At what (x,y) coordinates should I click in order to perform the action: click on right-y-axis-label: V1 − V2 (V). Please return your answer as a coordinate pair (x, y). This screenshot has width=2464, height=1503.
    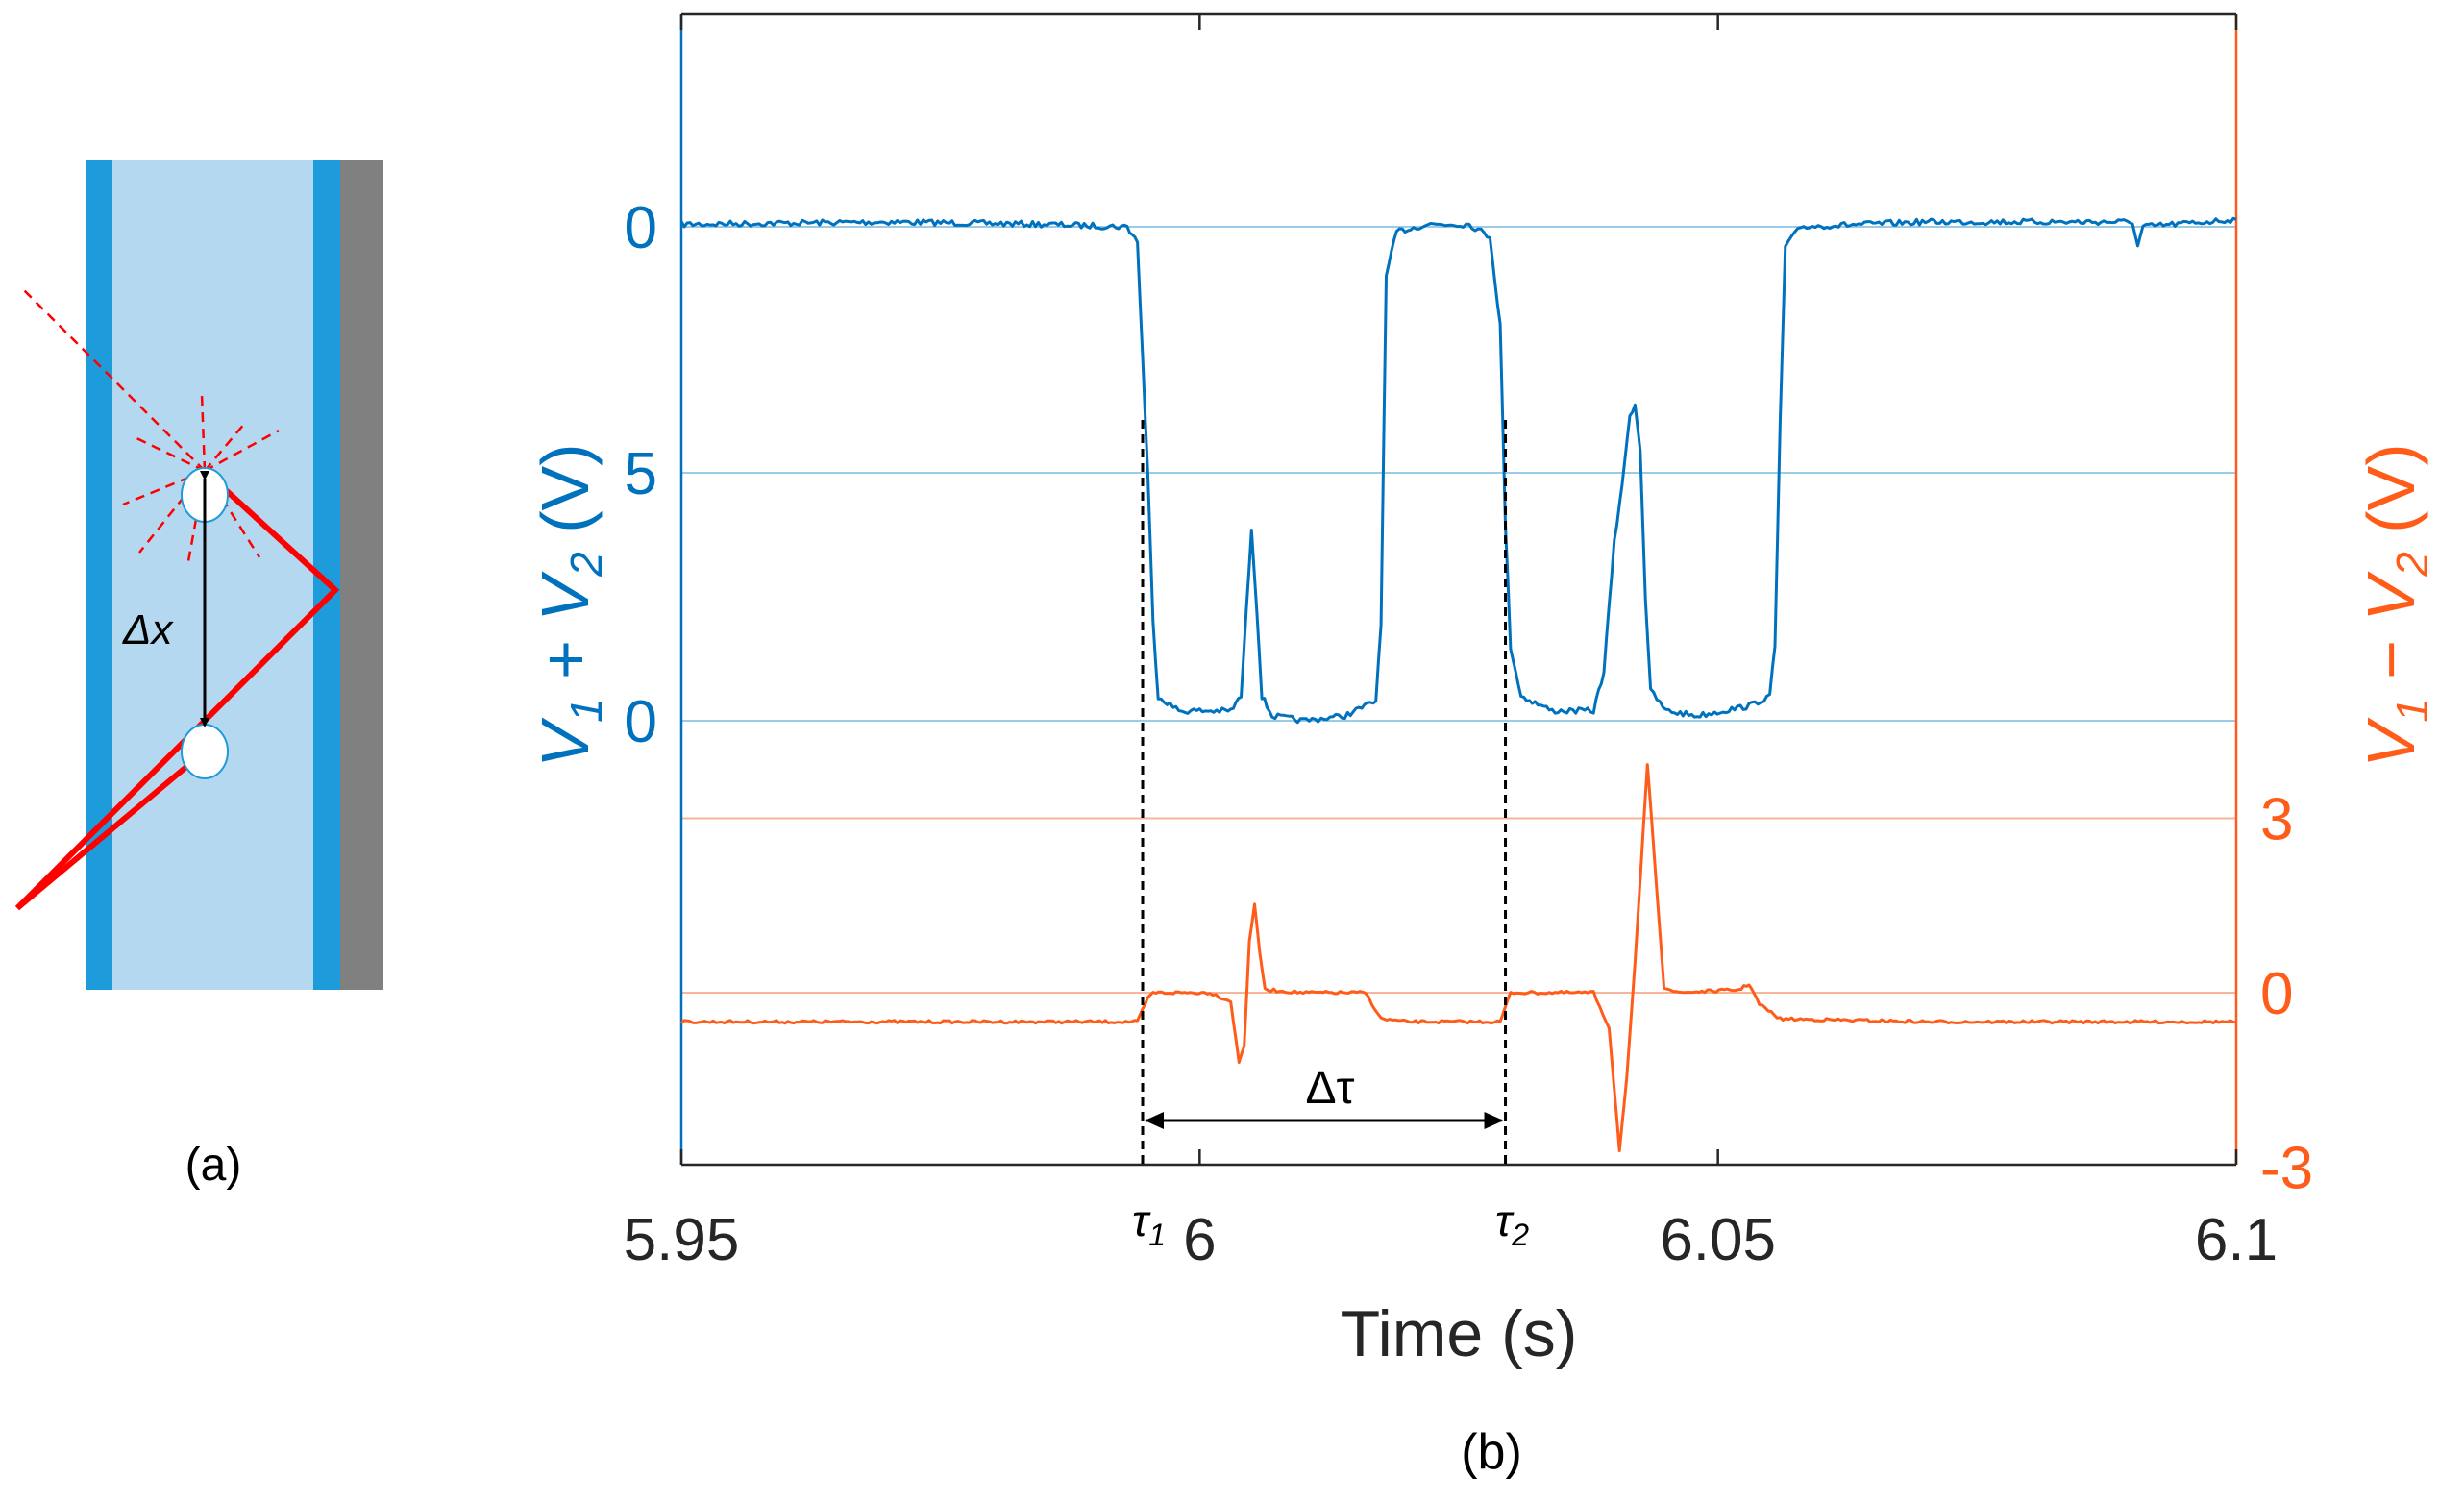
    Looking at the image, I should click on (2395, 605).